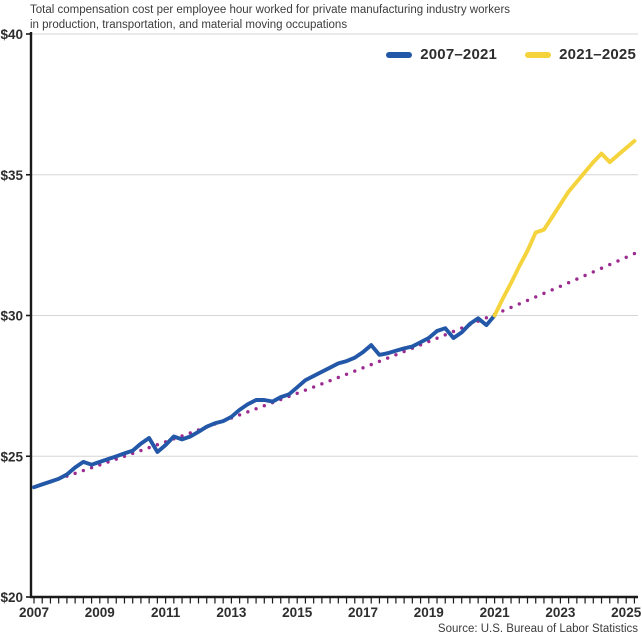 This screenshot has height=644, width=642. I want to click on y-tick-label-20: $20, so click(11, 597).